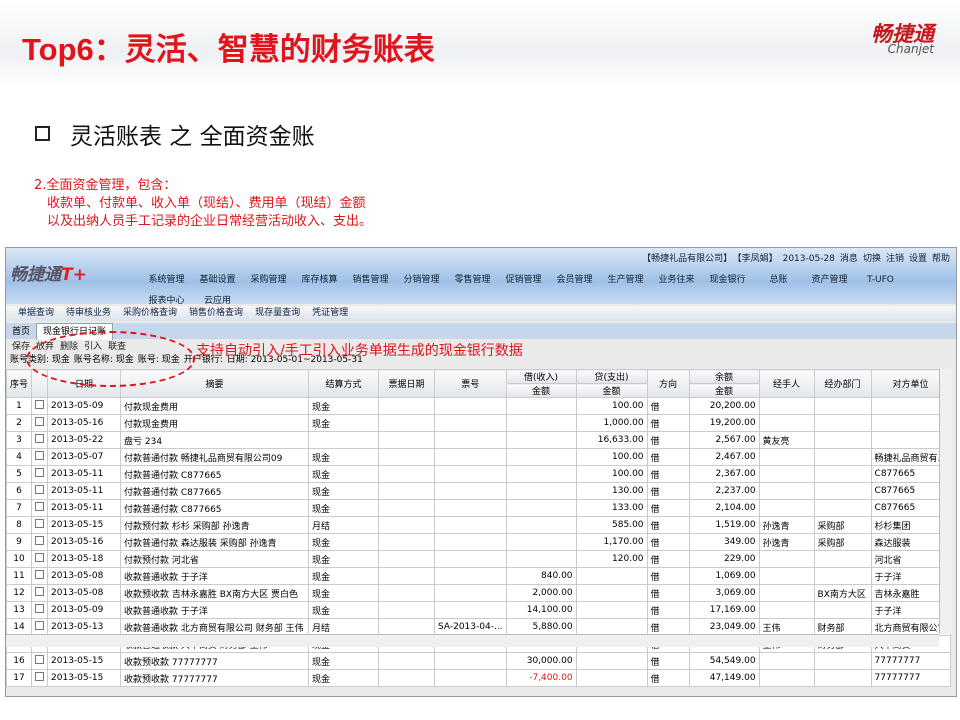 The height and width of the screenshot is (720, 960). I want to click on menu-item: 总账, so click(778, 280).